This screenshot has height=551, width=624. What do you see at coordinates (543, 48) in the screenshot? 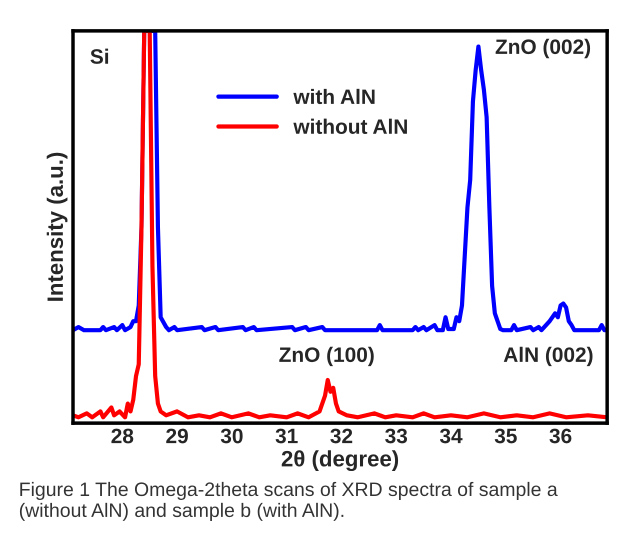
I see `annotation: ZnO (002)` at bounding box center [543, 48].